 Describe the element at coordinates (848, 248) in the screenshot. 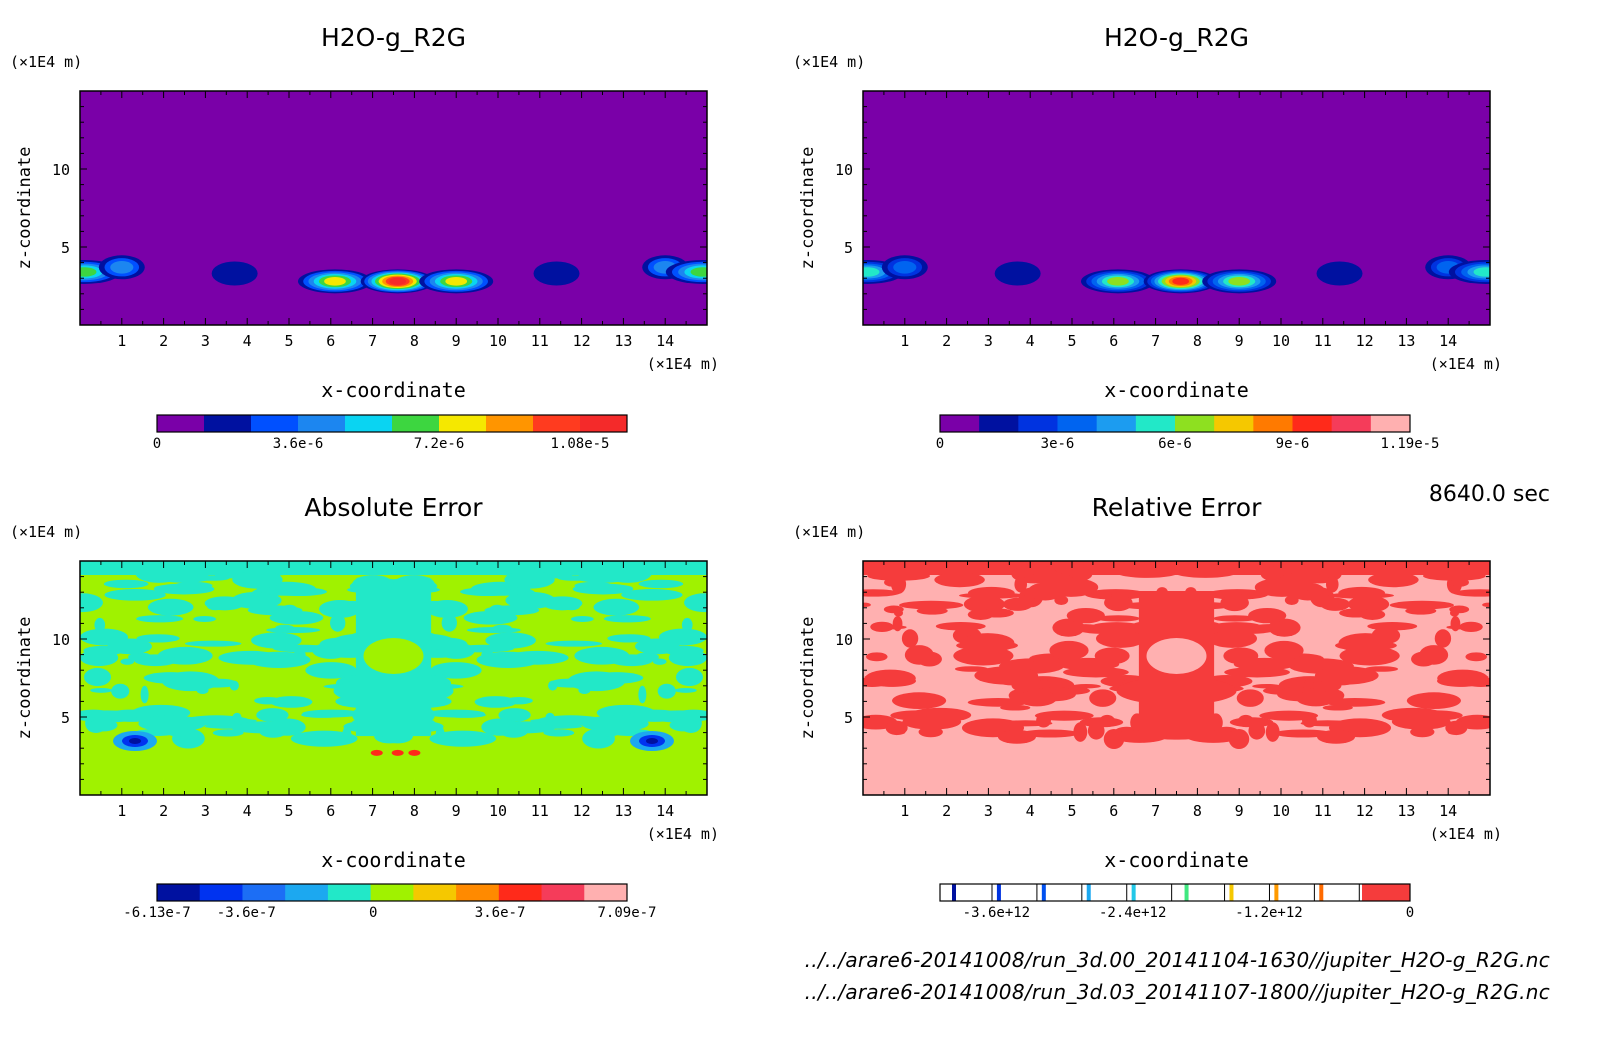

I see `y-tick-label: 5` at that location.